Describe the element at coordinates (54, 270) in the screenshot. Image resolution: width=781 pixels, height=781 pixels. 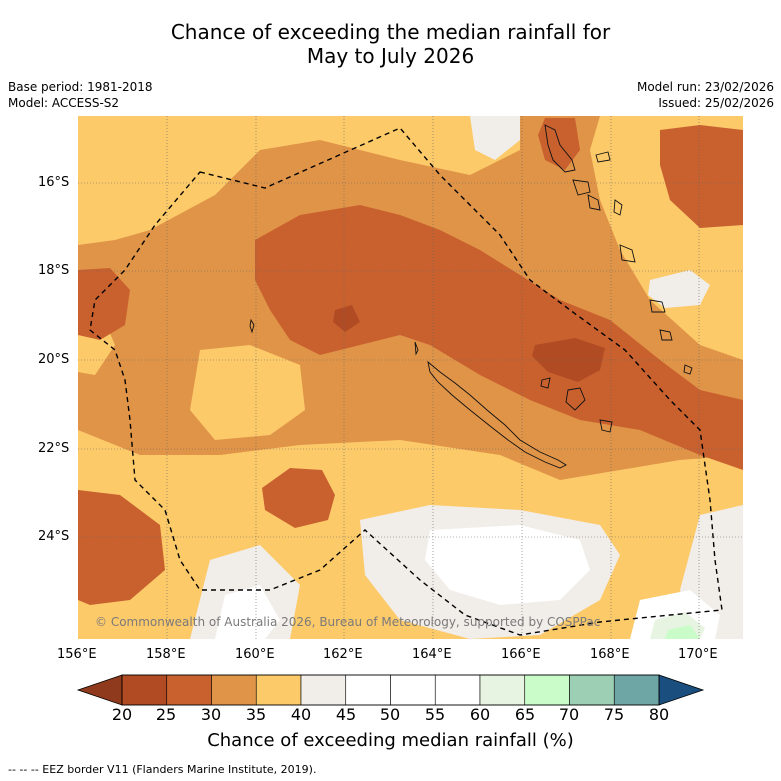
I see `lat-label-18s: 18°S` at that location.